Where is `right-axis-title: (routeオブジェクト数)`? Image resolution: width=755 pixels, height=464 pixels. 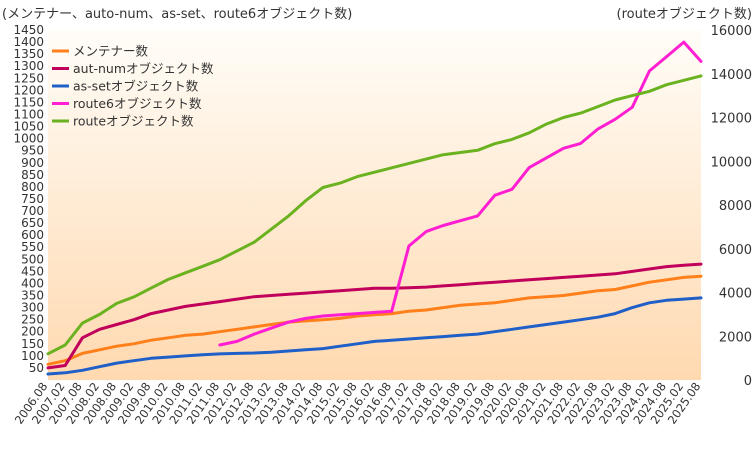
right-axis-title: (routeオブジェクト数) is located at coordinates (685, 14).